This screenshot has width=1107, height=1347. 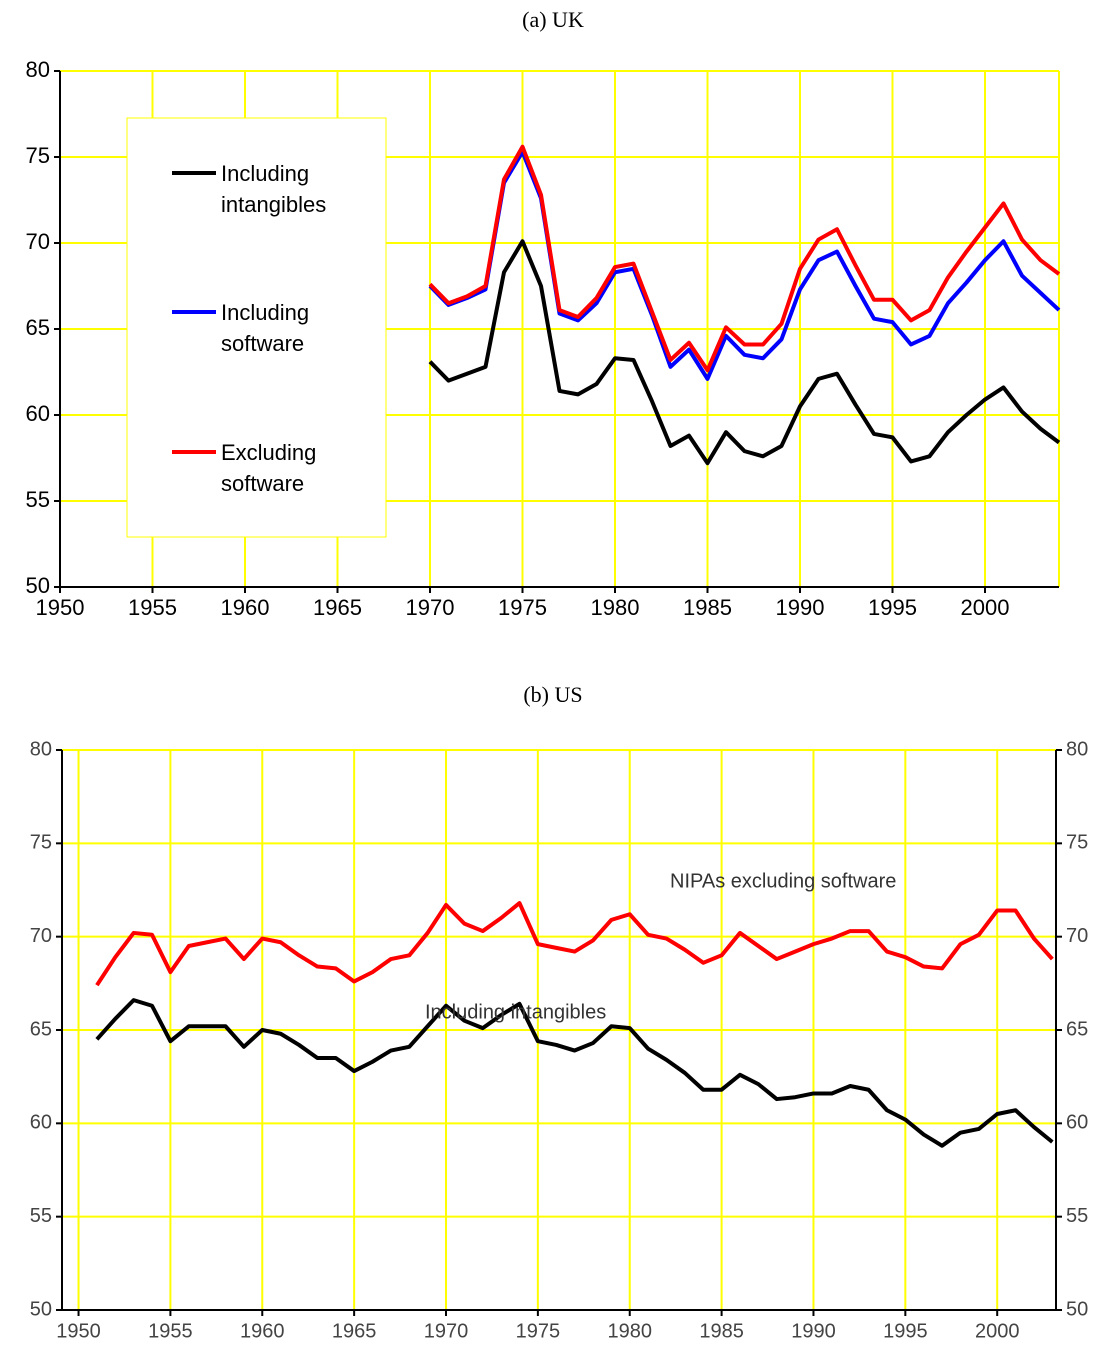 I want to click on y2-tick-label: 65, so click(x=1077, y=1029).